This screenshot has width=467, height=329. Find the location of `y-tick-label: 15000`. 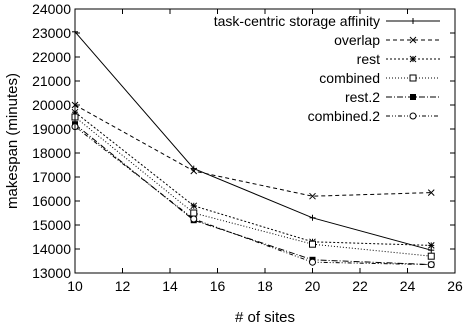

y-tick-label: 15000 is located at coordinates (51, 225).